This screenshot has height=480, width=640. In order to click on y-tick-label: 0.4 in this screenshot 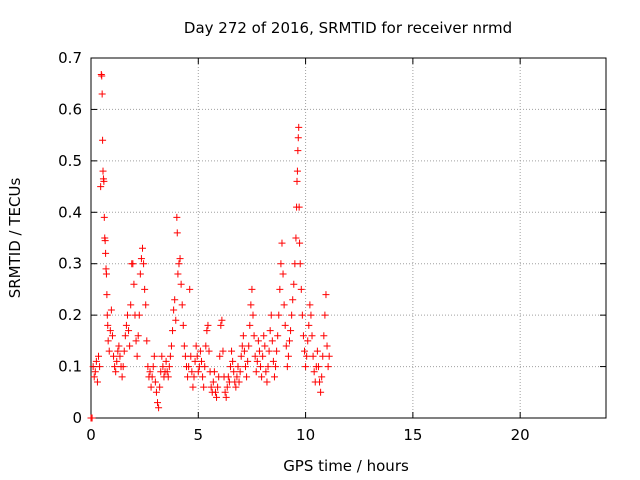, I will do `click(70, 212)`.